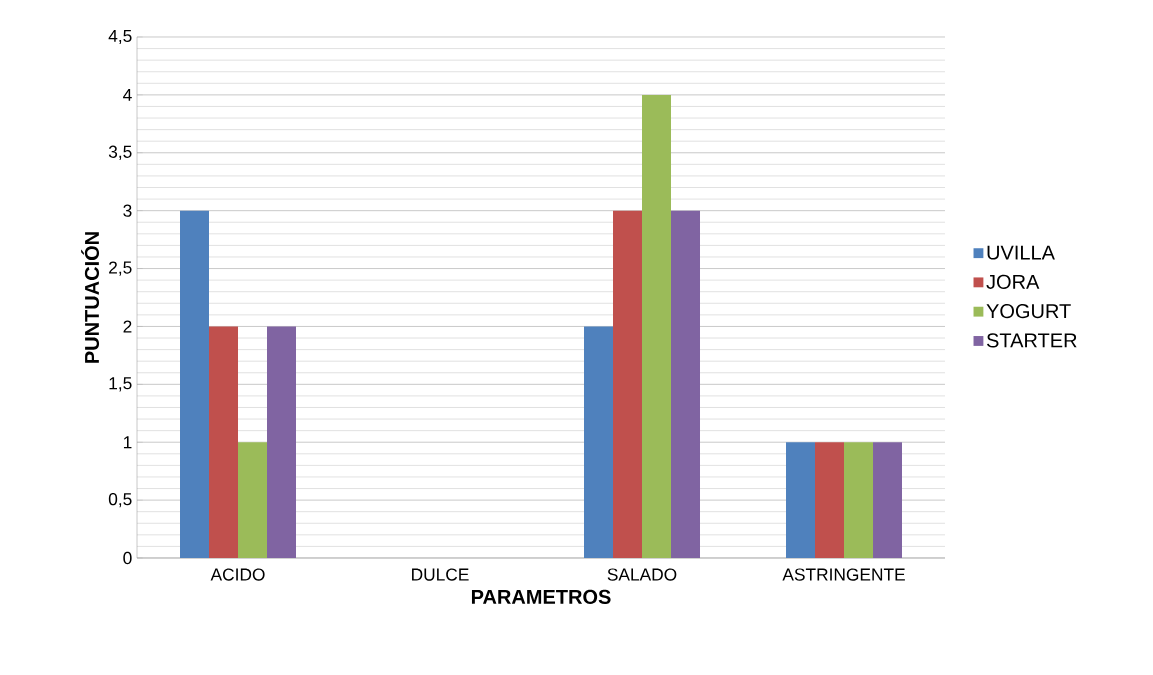 This screenshot has width=1153, height=675. What do you see at coordinates (127, 210) in the screenshot?
I see `y-tick-label: 3` at bounding box center [127, 210].